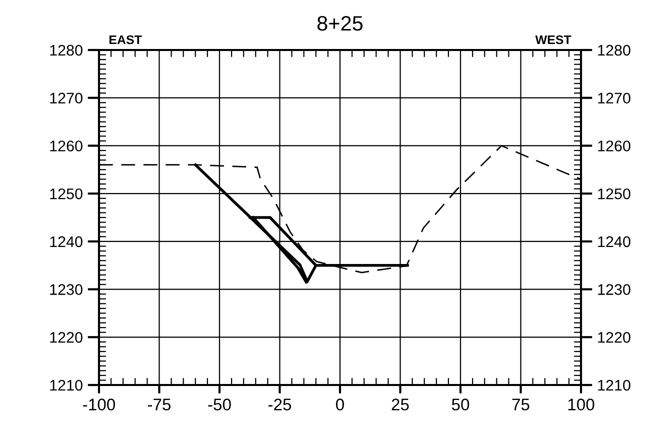 The image size is (670, 424). I want to click on y2-tick-label: 1260, so click(614, 146).